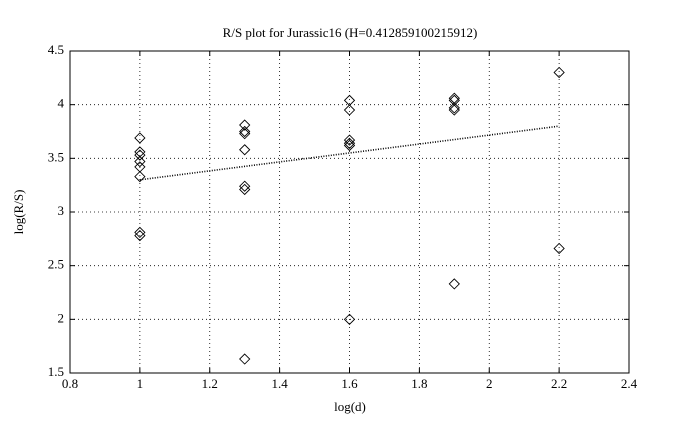 This screenshot has height=430, width=686. What do you see at coordinates (280, 383) in the screenshot?
I see `x-tick-label: 1.4` at bounding box center [280, 383].